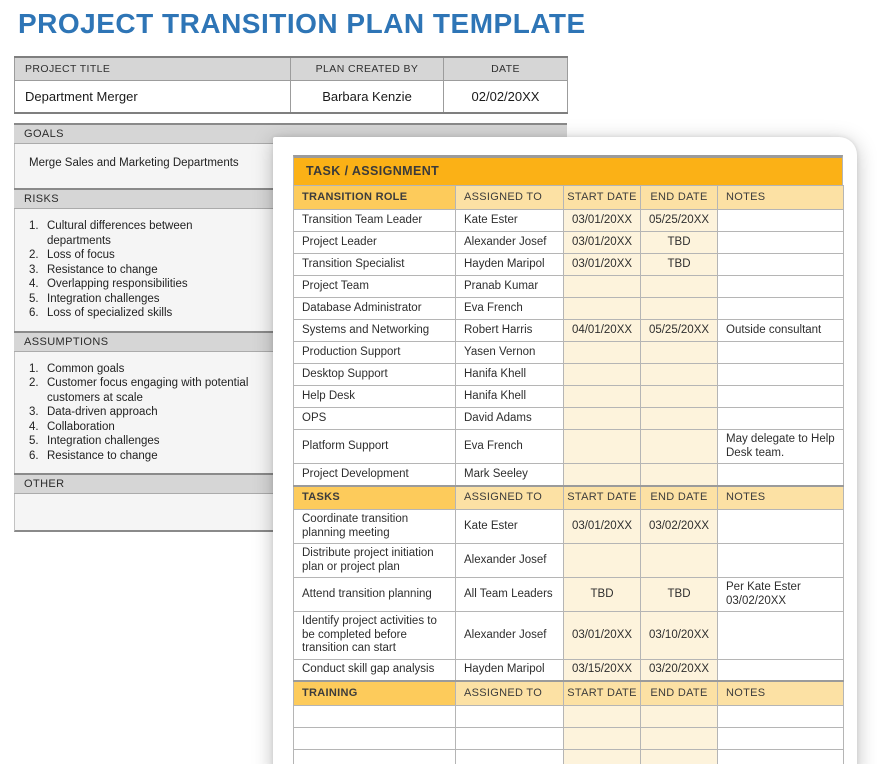 The image size is (877, 764). What do you see at coordinates (374, 286) in the screenshot?
I see `cell-task: Project Team` at bounding box center [374, 286].